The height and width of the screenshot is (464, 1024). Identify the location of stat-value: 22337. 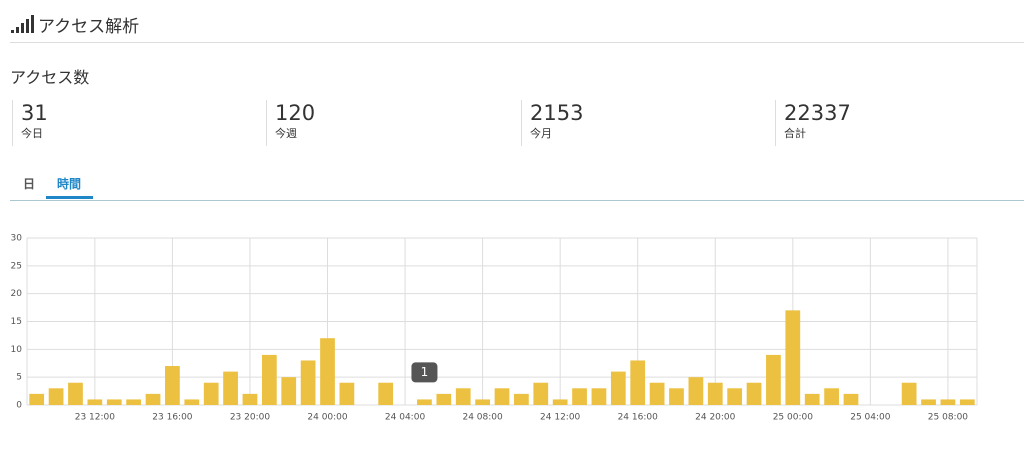
(817, 113).